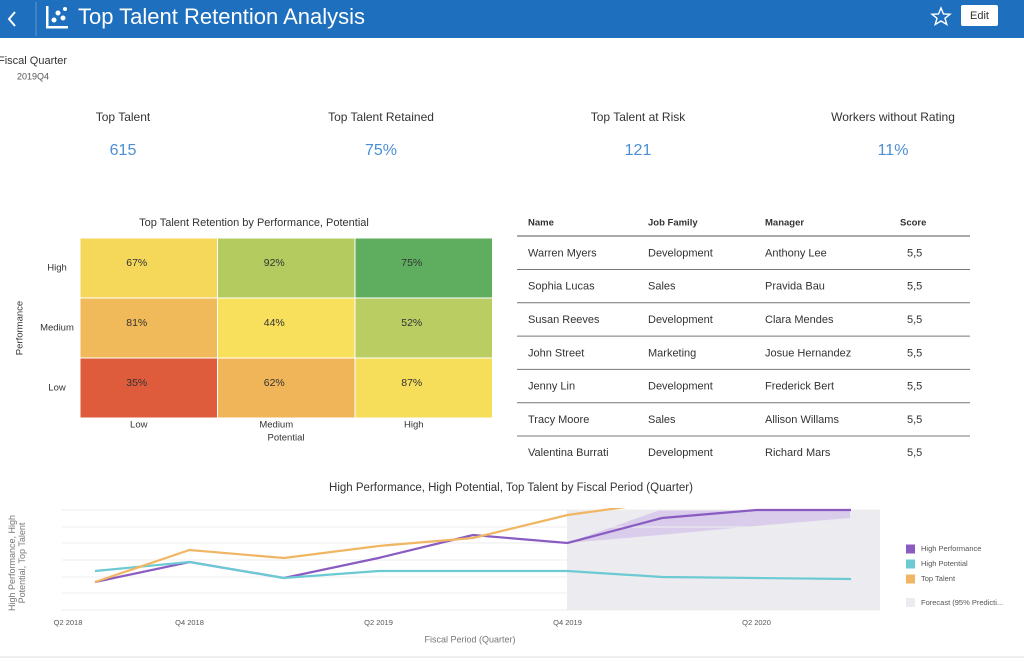 This screenshot has height=661, width=1024. I want to click on kpi-label: Top Talent at Risk, so click(638, 117).